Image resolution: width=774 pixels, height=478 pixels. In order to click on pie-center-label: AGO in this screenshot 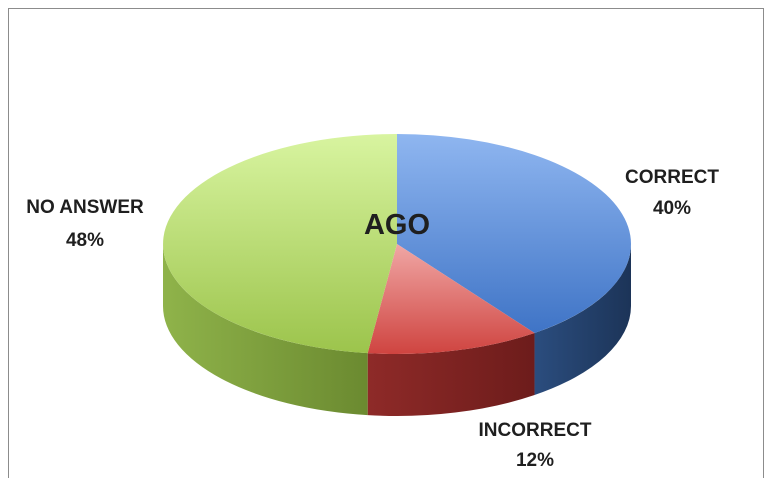, I will do `click(397, 225)`.